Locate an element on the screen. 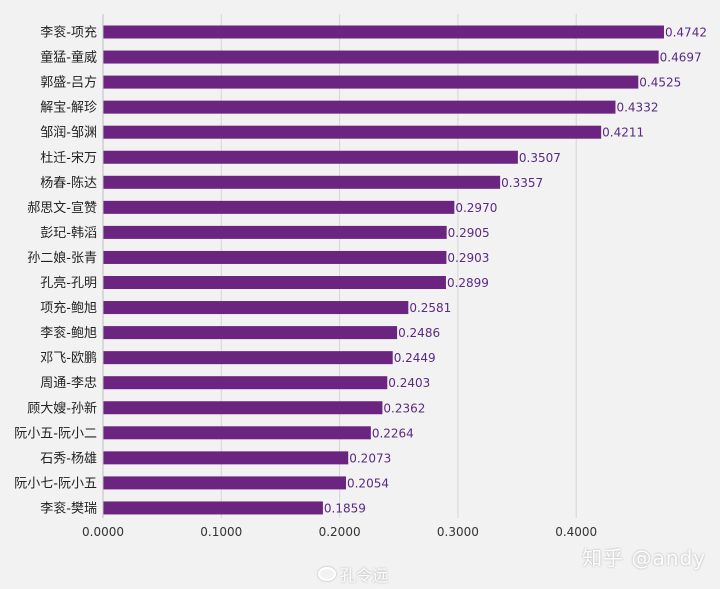 The height and width of the screenshot is (589, 720). data-label: 0.2449 is located at coordinates (415, 358).